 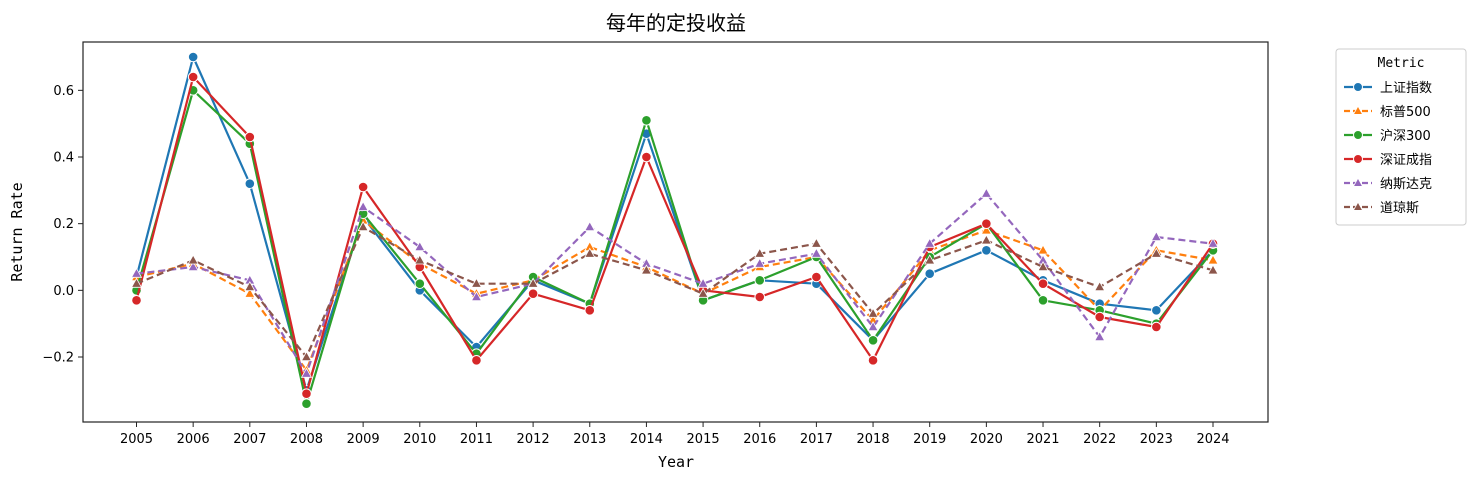 What do you see at coordinates (873, 439) in the screenshot?
I see `x-tick-label: 2018` at bounding box center [873, 439].